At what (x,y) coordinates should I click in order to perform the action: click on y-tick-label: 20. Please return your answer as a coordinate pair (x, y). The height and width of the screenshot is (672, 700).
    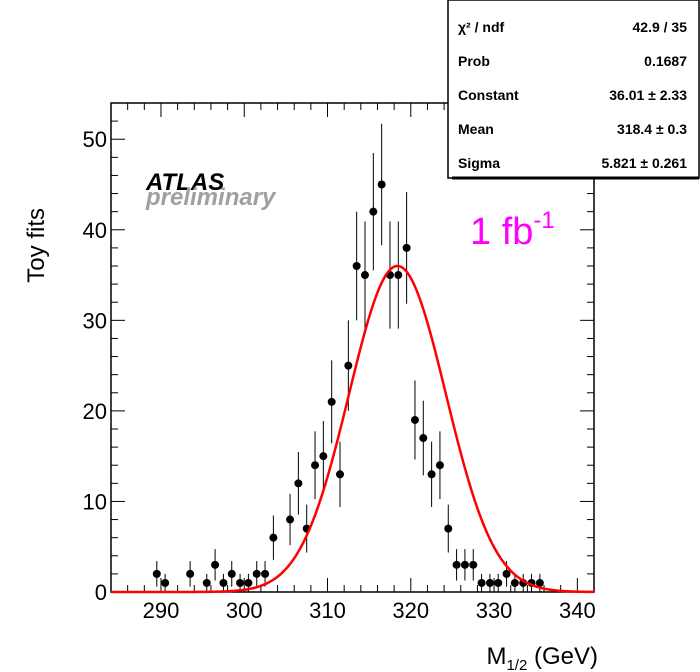
    Looking at the image, I should click on (95, 411).